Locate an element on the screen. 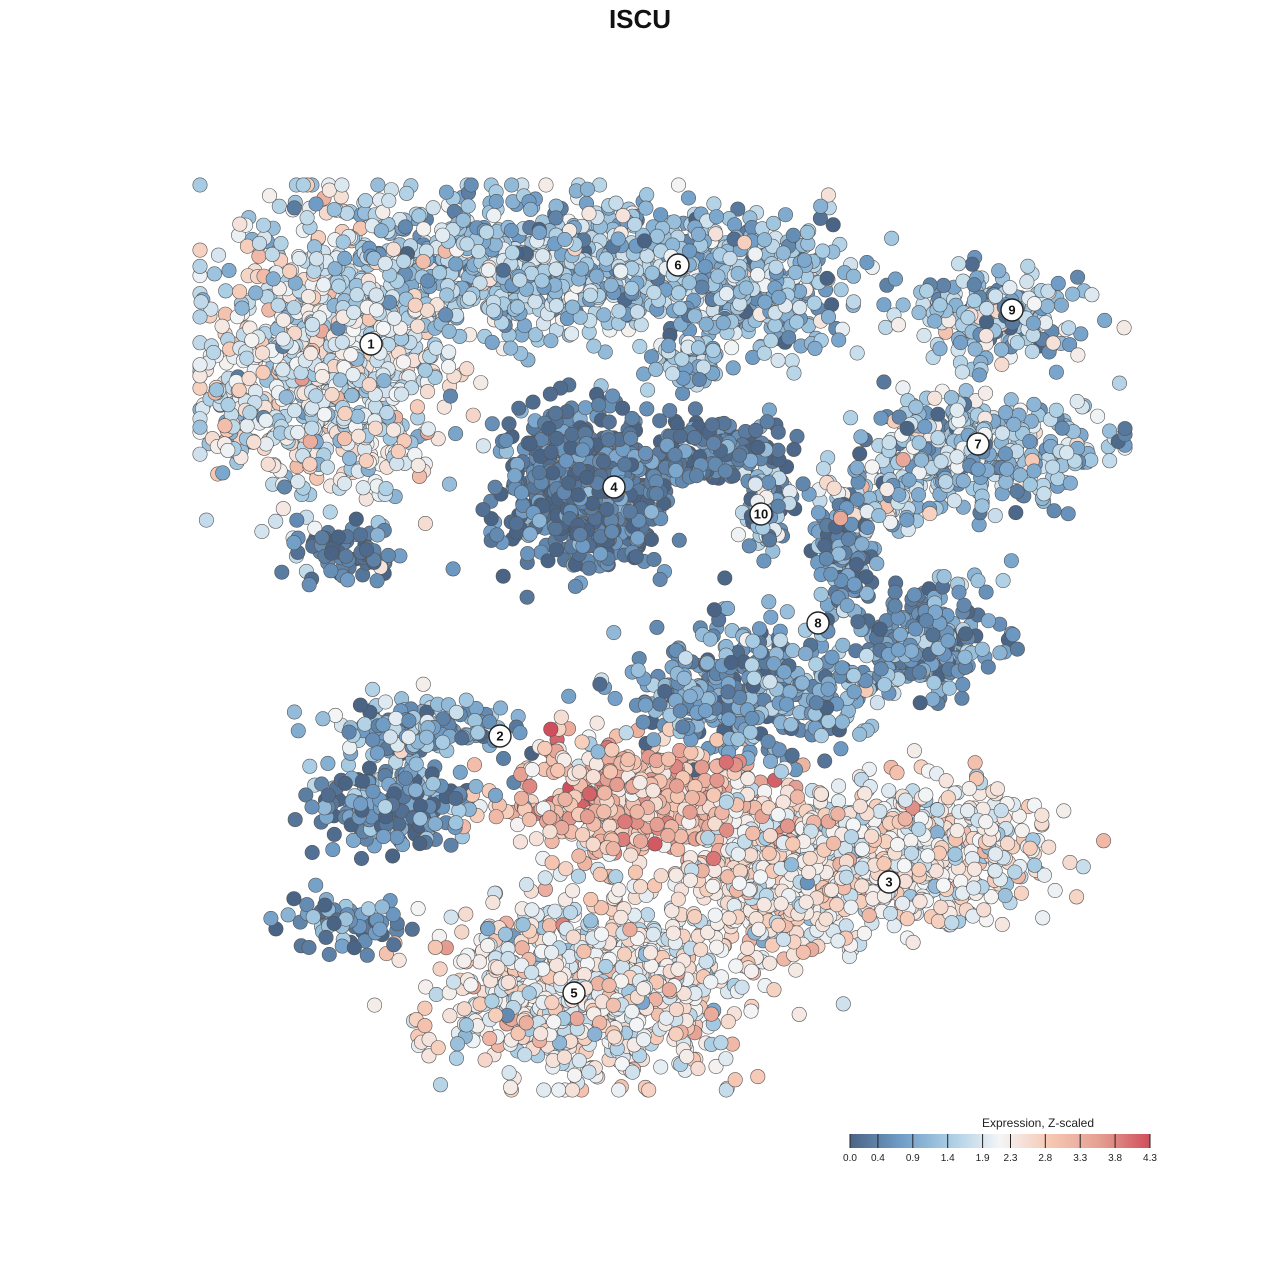  chart-title: ISCU is located at coordinates (640, 19).